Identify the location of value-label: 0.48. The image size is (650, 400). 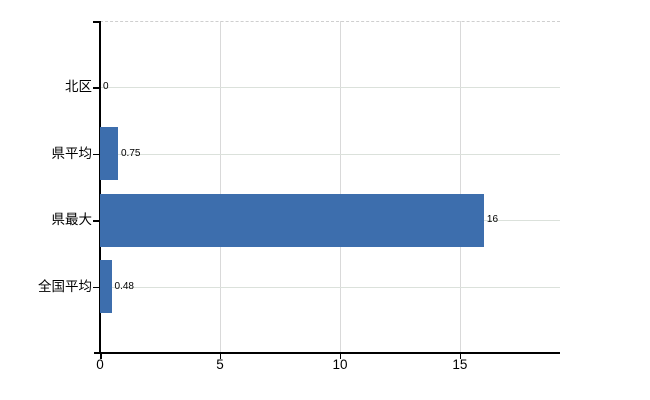
(124, 286).